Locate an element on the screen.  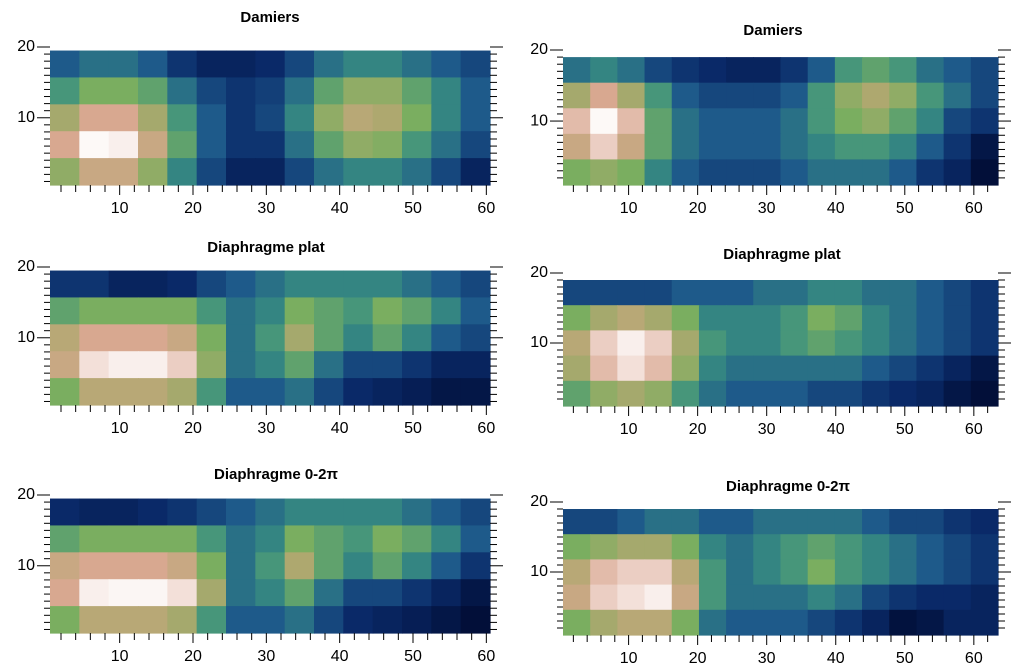
heatmap-panel: Diaphragme 0-2π 10 20 30 40 50 60 10 20 is located at coordinates (770, 572).